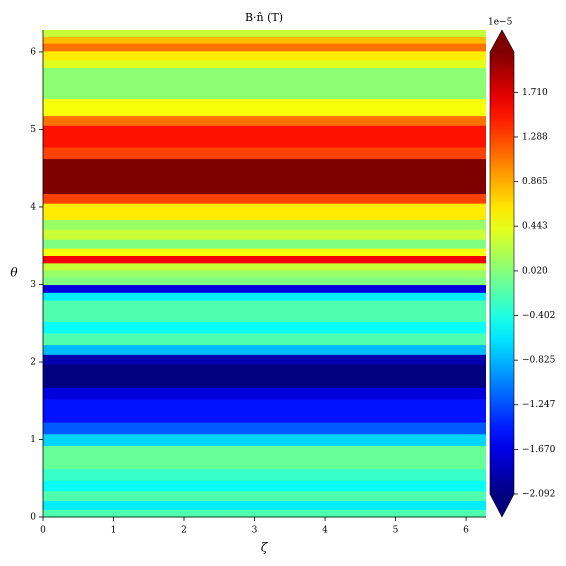 The height and width of the screenshot is (566, 566). What do you see at coordinates (33, 207) in the screenshot?
I see `y-tick-label: 4` at bounding box center [33, 207].